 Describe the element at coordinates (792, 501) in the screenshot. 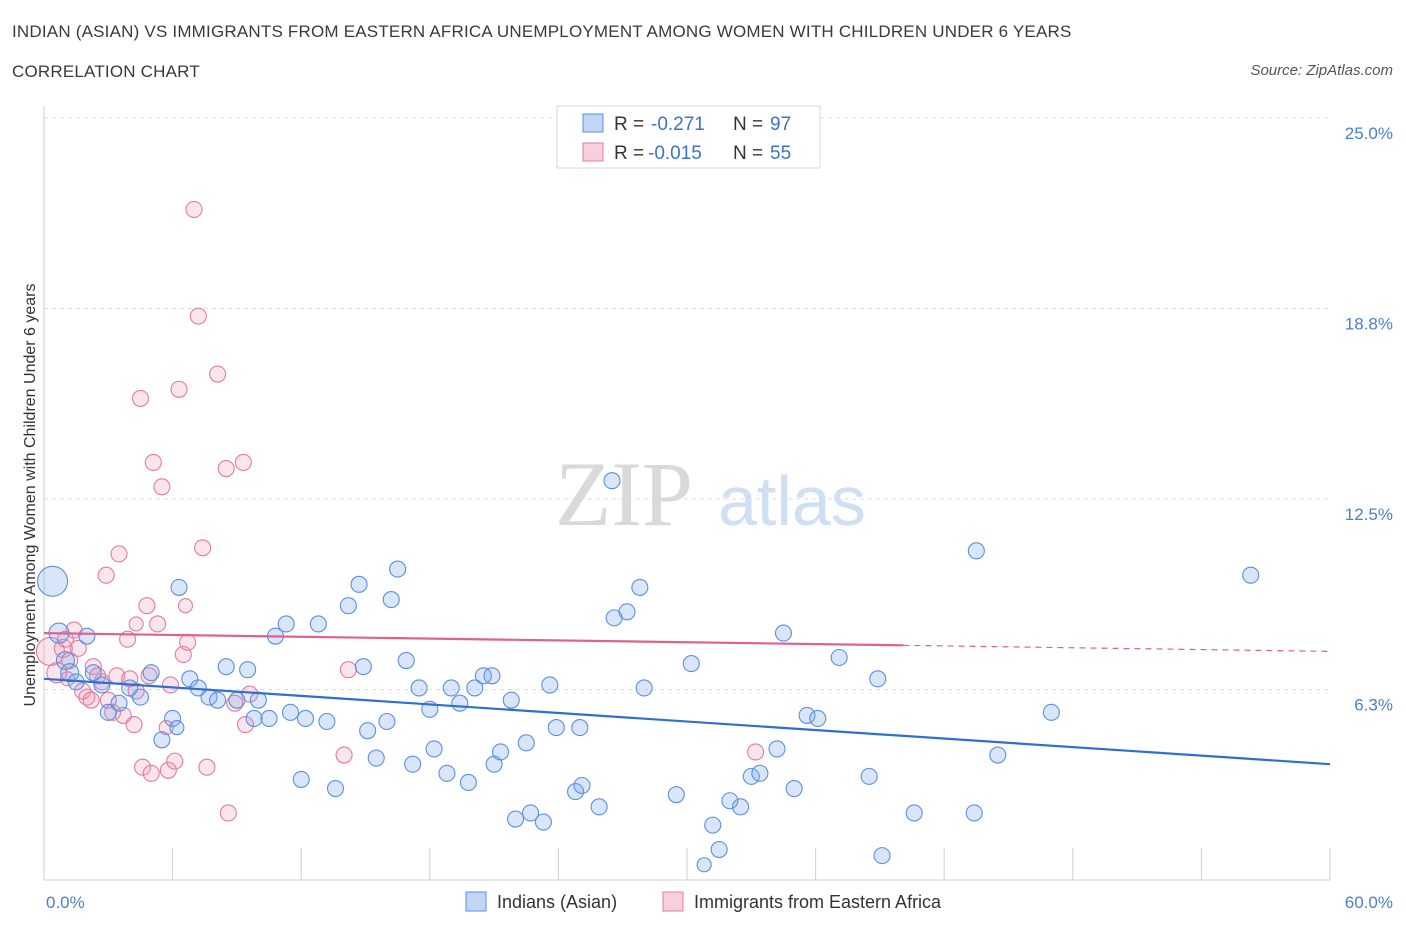

I see `watermark-atlas: atlas` at that location.